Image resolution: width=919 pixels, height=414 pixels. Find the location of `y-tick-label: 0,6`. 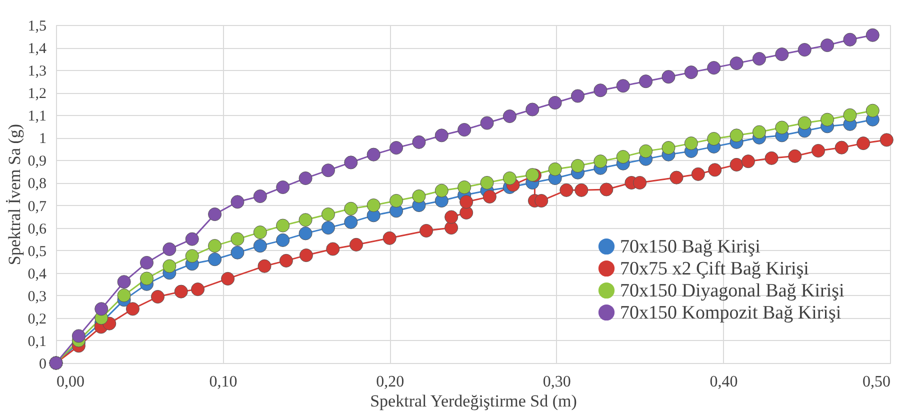

y-tick-label: 0,6 is located at coordinates (37, 229).